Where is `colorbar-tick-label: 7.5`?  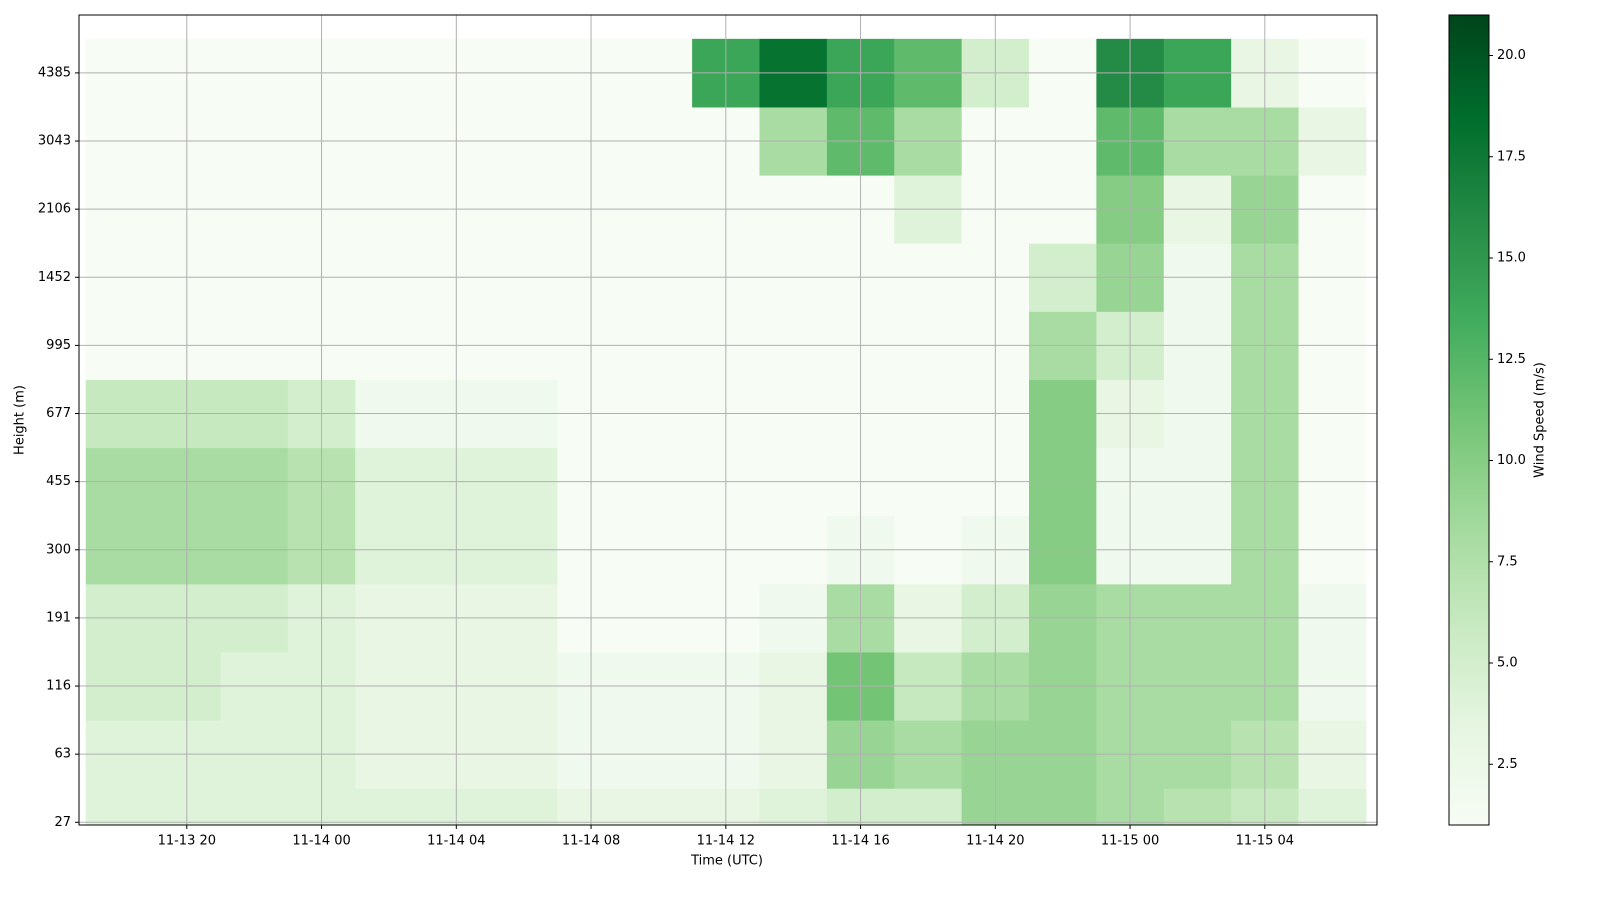 colorbar-tick-label: 7.5 is located at coordinates (1507, 561).